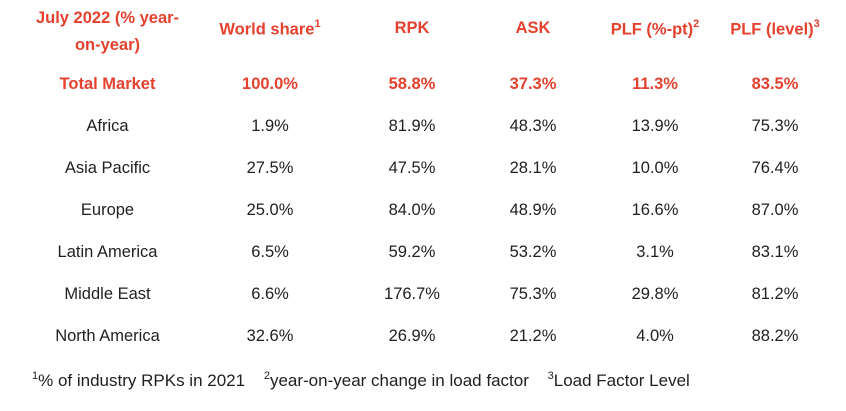  Describe the element at coordinates (655, 126) in the screenshot. I see `cell-plf-pt: 13.9%` at that location.